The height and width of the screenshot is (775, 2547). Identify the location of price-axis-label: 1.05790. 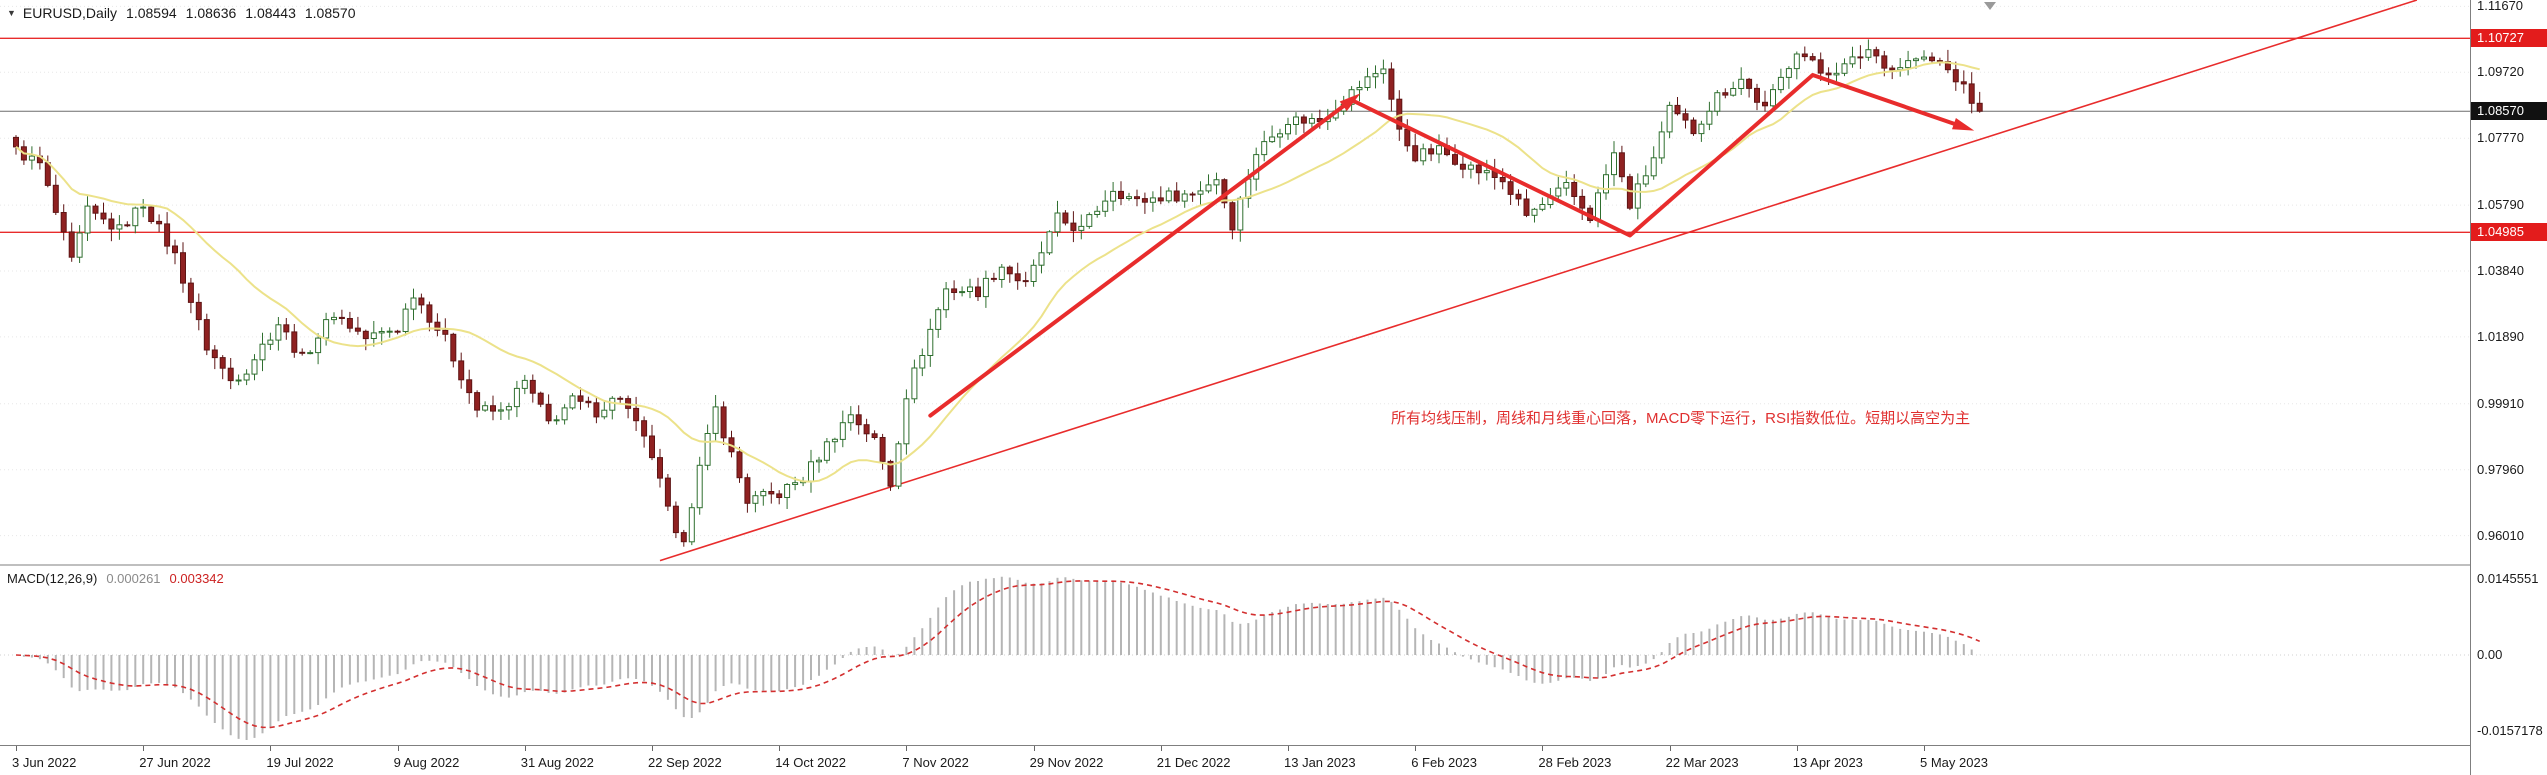
(2500, 205).